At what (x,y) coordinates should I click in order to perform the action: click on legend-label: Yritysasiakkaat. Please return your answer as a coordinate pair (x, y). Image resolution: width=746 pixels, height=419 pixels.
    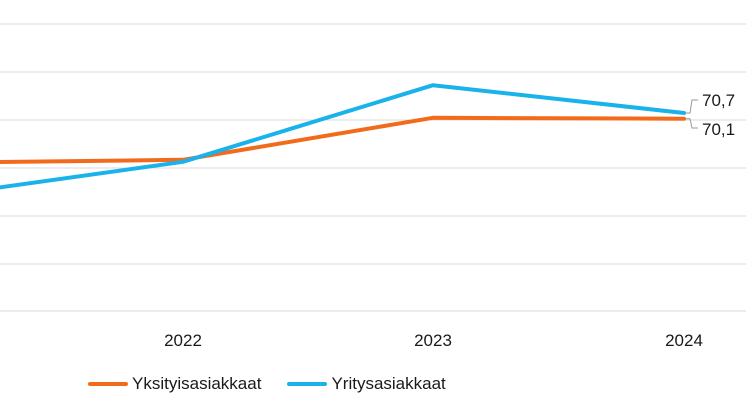
    Looking at the image, I should click on (388, 383).